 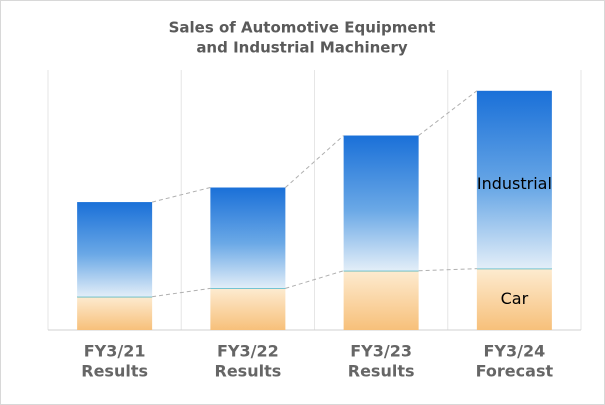 What do you see at coordinates (381, 351) in the screenshot?
I see `x-tick-label: FY3/23` at bounding box center [381, 351].